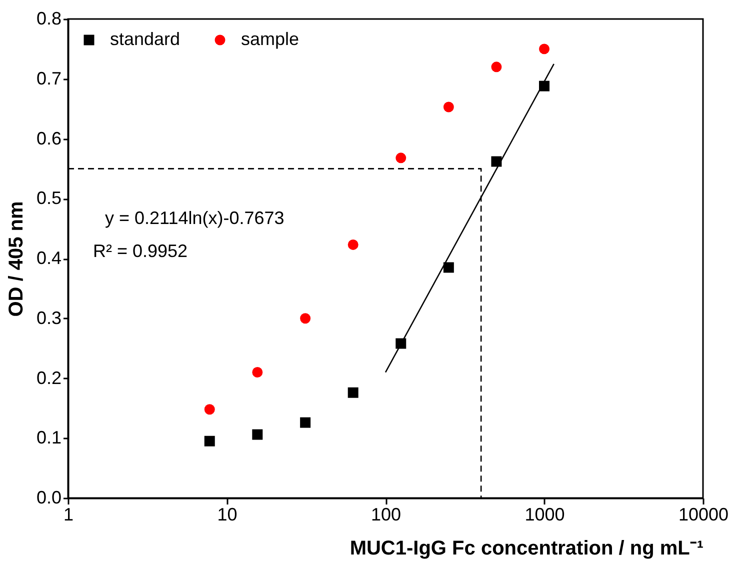  Describe the element at coordinates (16, 259) in the screenshot. I see `y-axis-title: OD / 405 nm` at that location.